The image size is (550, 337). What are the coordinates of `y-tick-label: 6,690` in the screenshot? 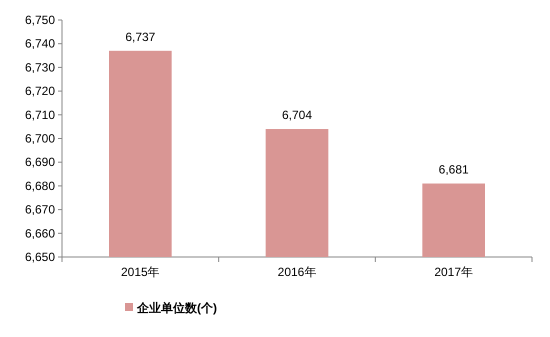 It's located at (40, 162).